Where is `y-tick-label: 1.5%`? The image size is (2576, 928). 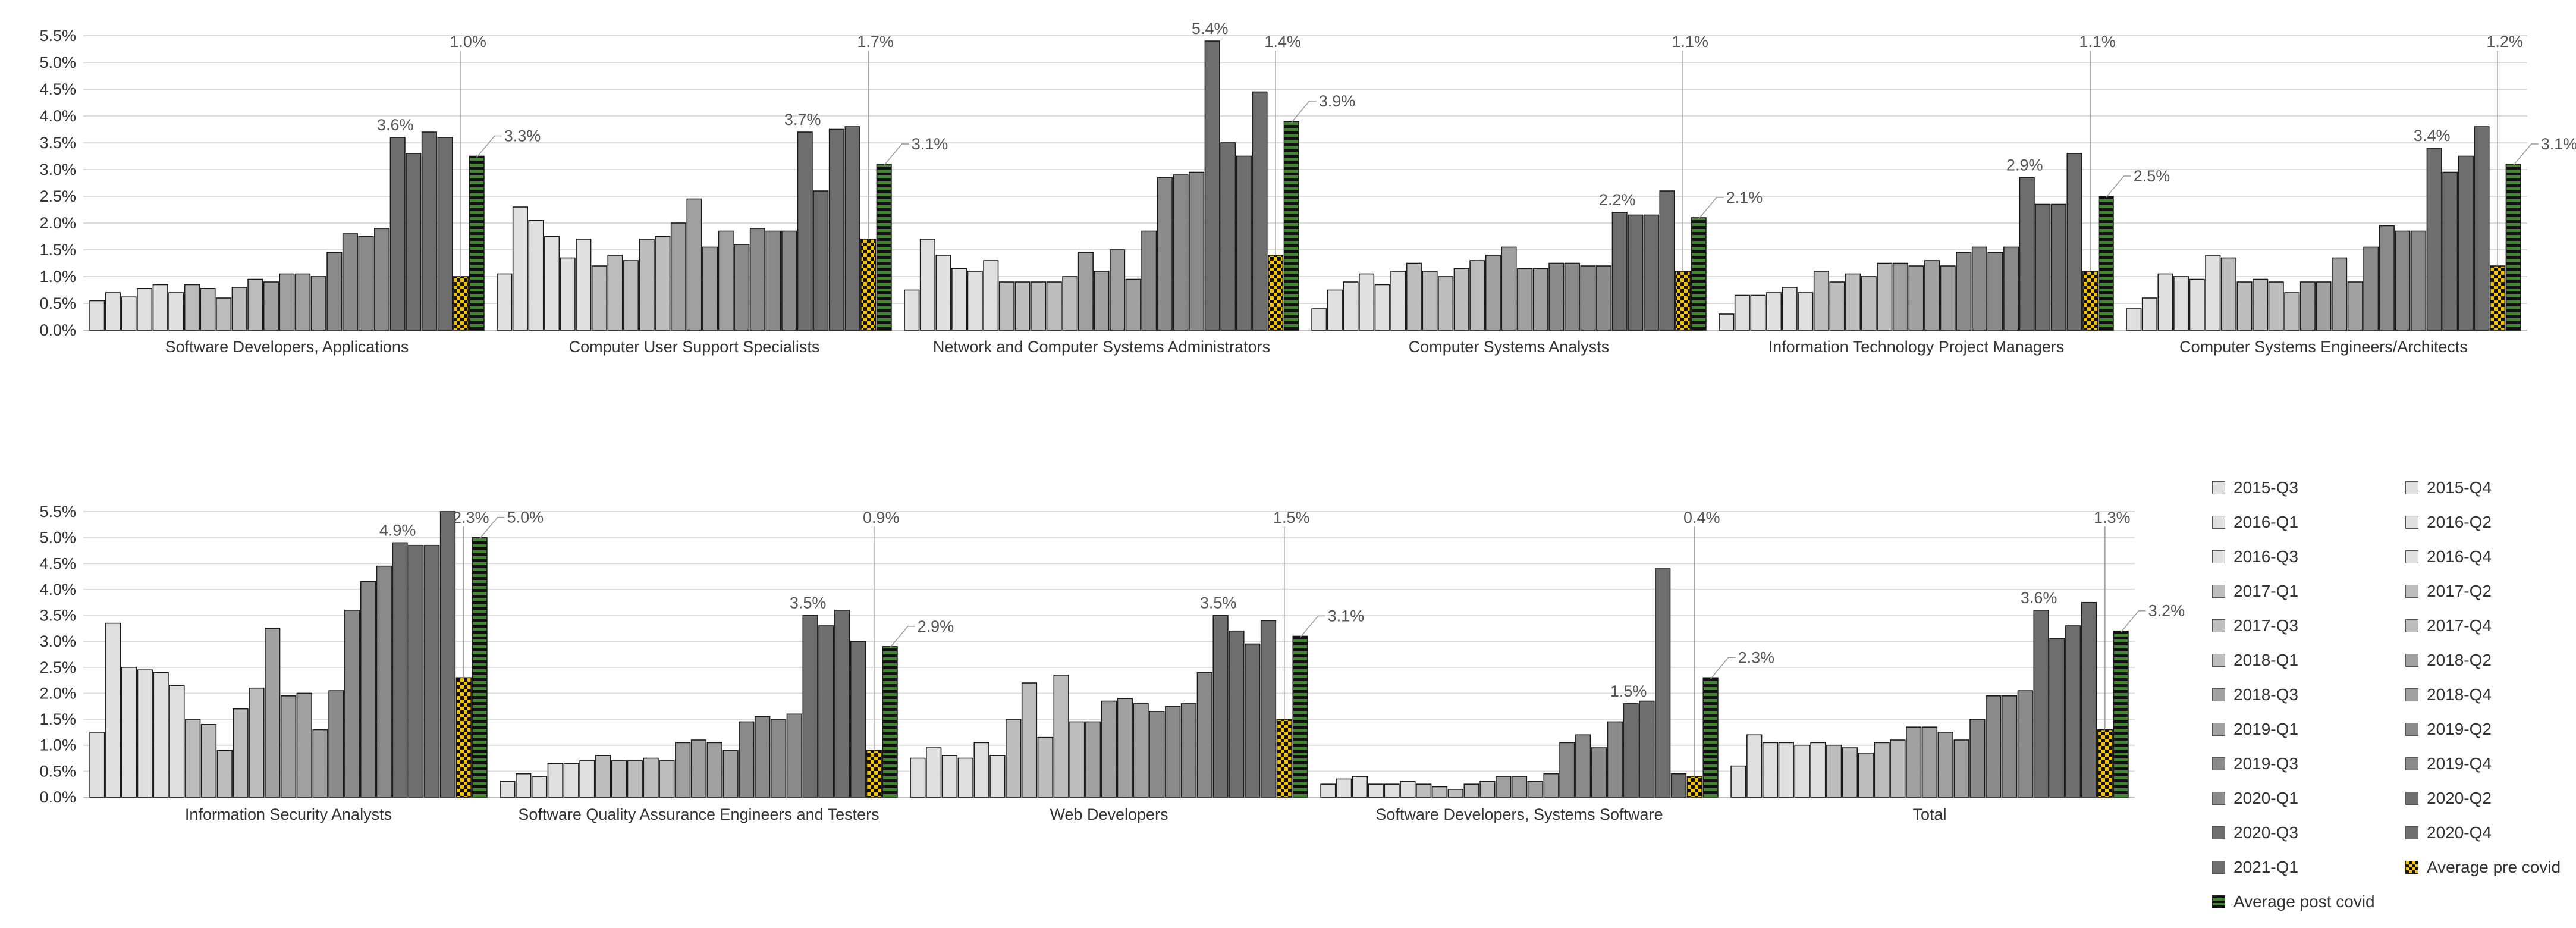
y-tick-label: 1.5% is located at coordinates (57, 719).